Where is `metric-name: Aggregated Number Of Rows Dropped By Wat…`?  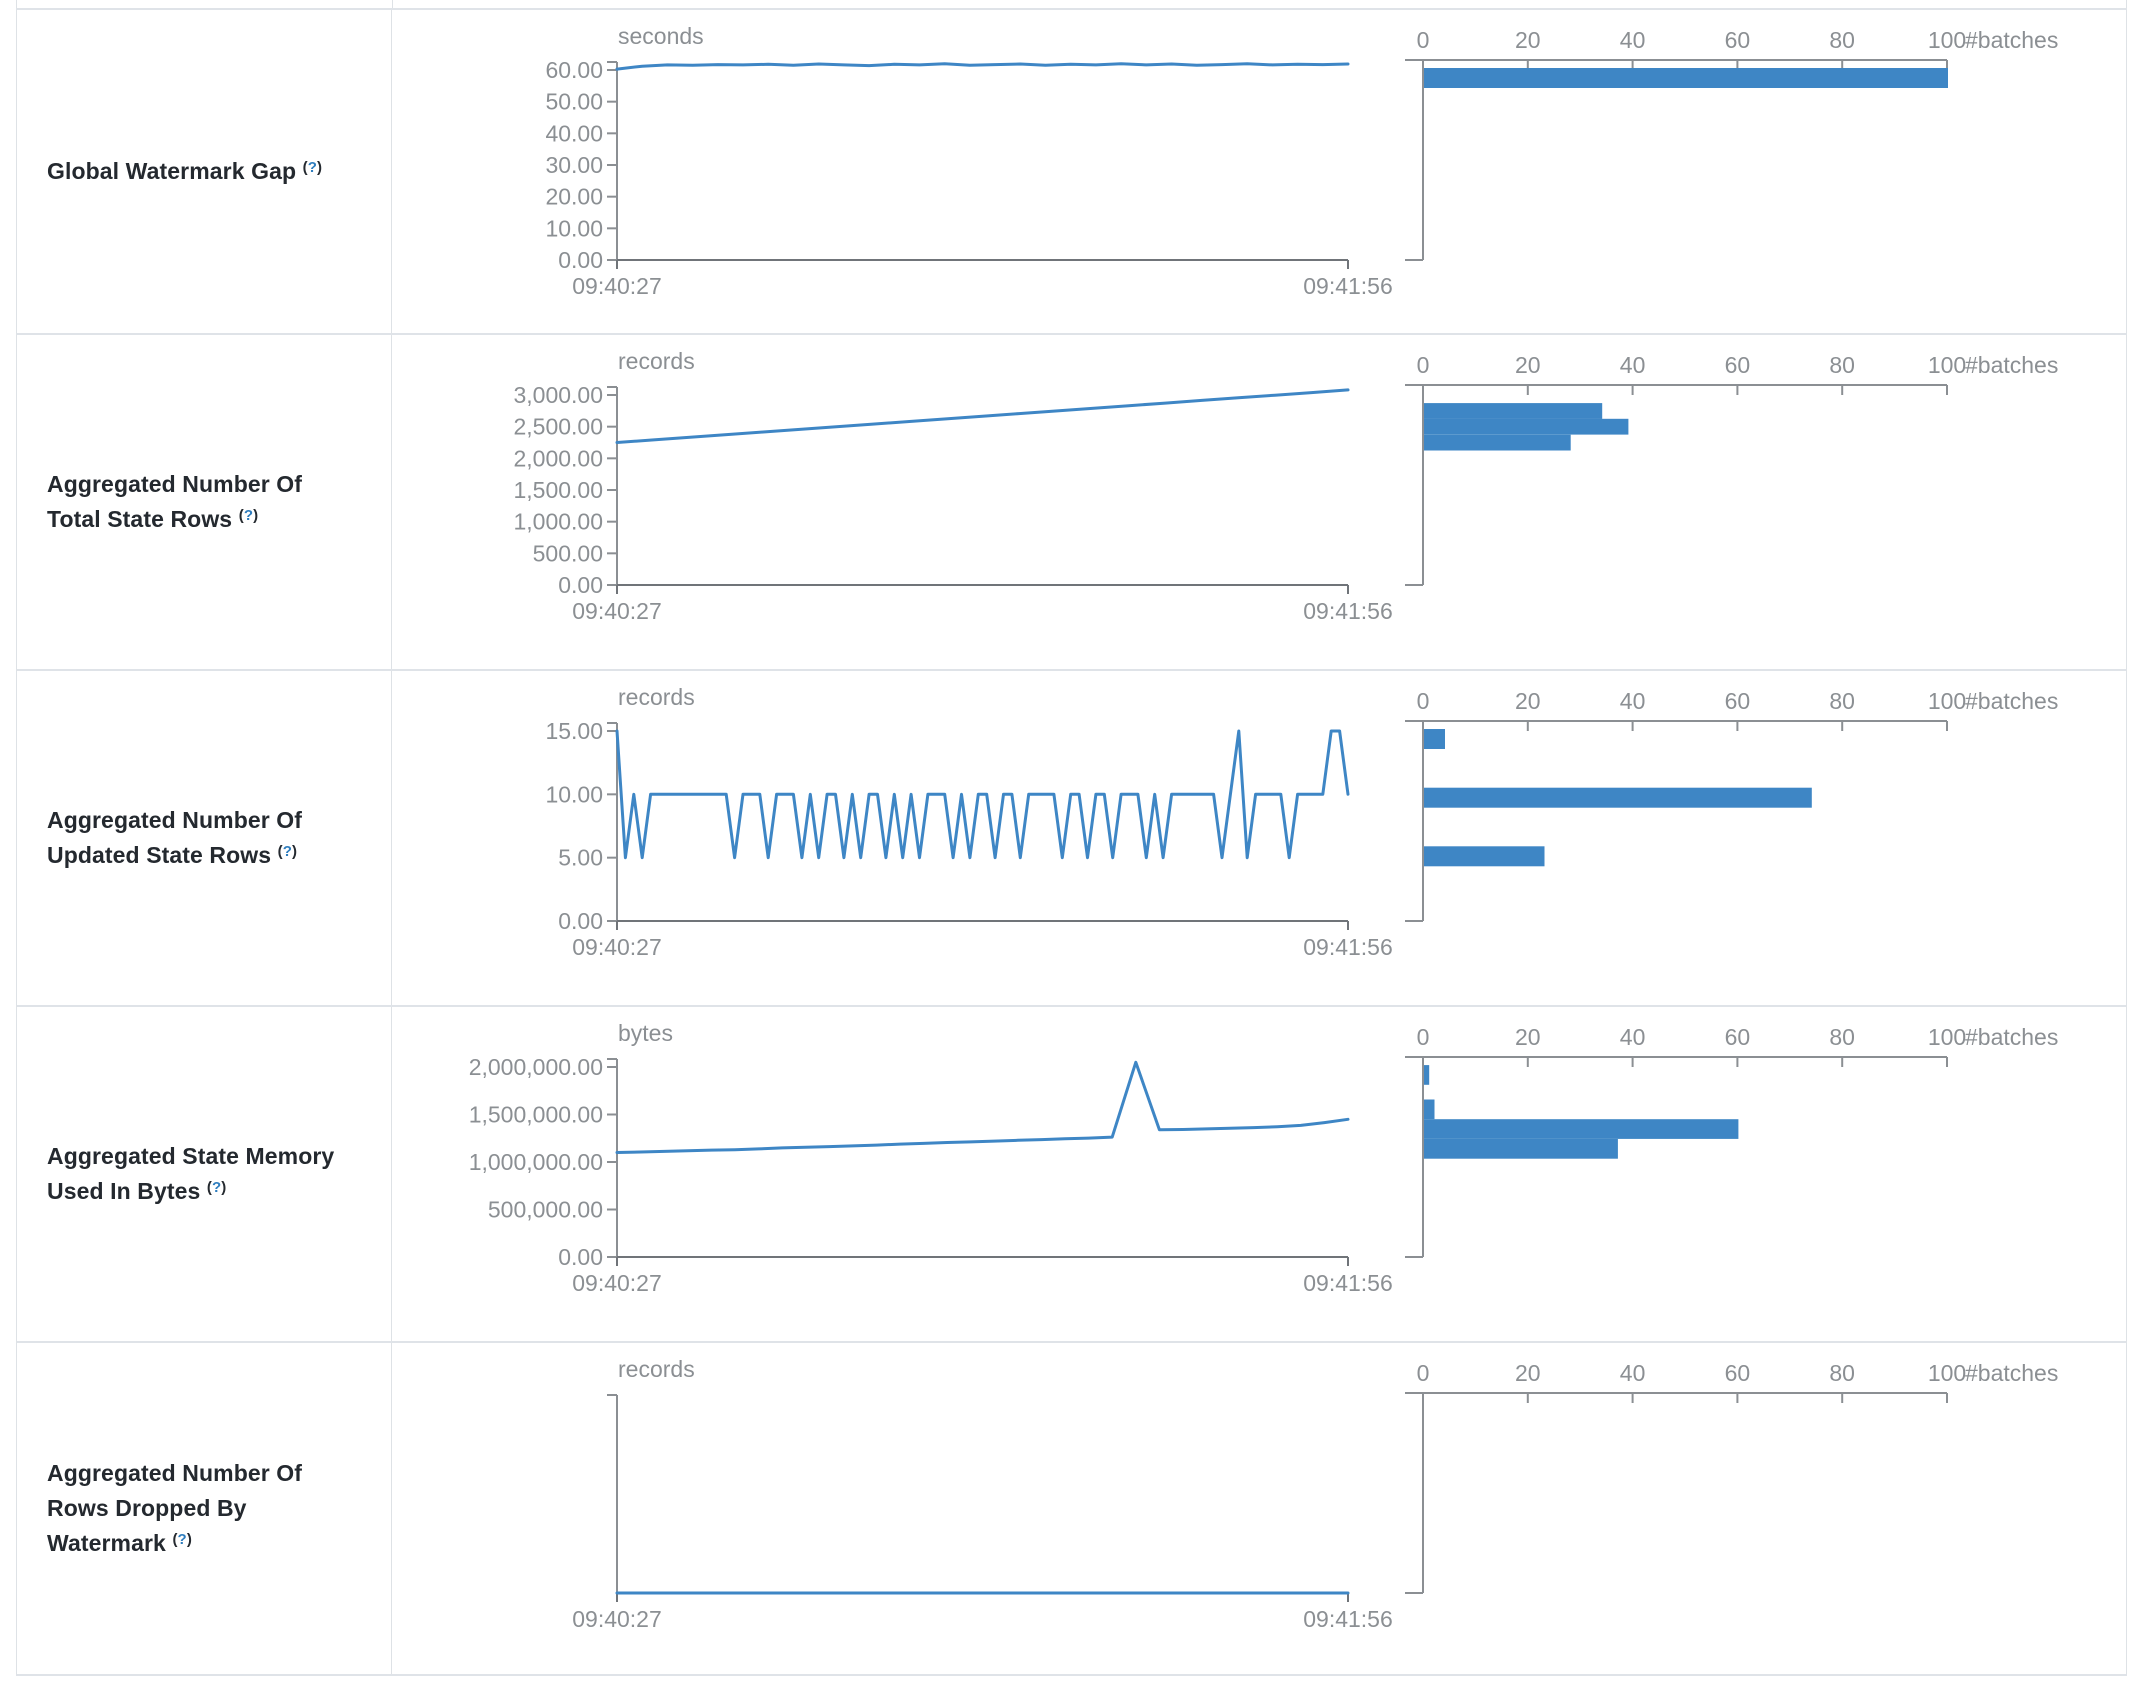 metric-name: Aggregated Number Of Rows Dropped By Wat… is located at coordinates (195, 1508).